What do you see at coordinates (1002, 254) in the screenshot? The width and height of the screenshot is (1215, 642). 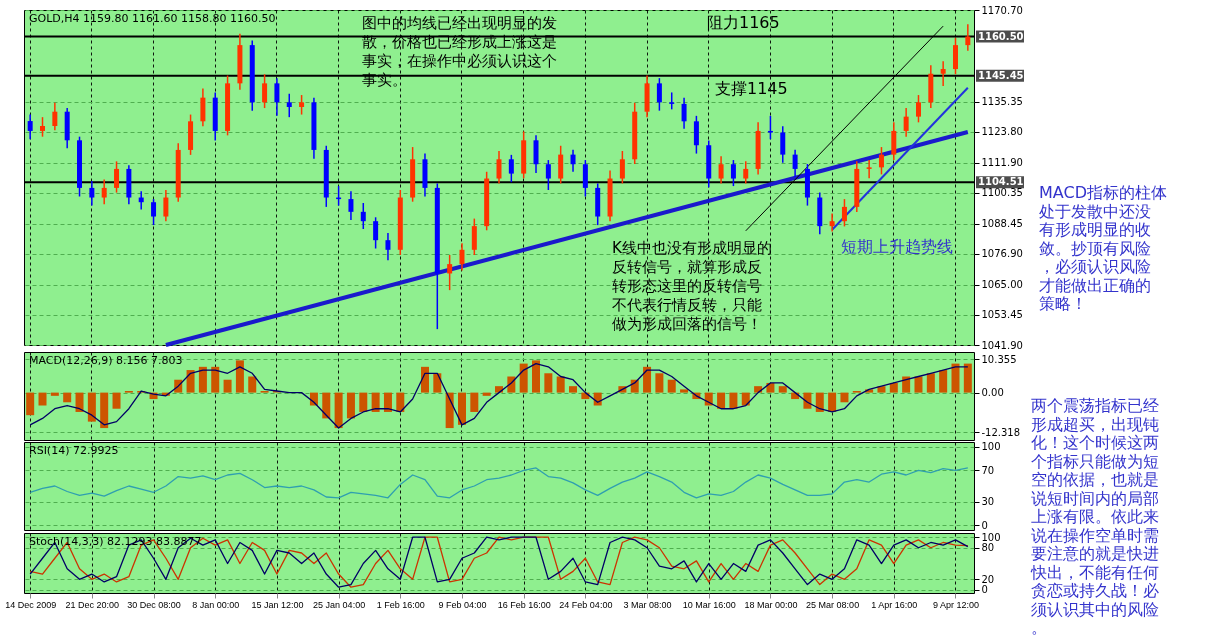 I see `y-tick-label: 1076.90` at bounding box center [1002, 254].